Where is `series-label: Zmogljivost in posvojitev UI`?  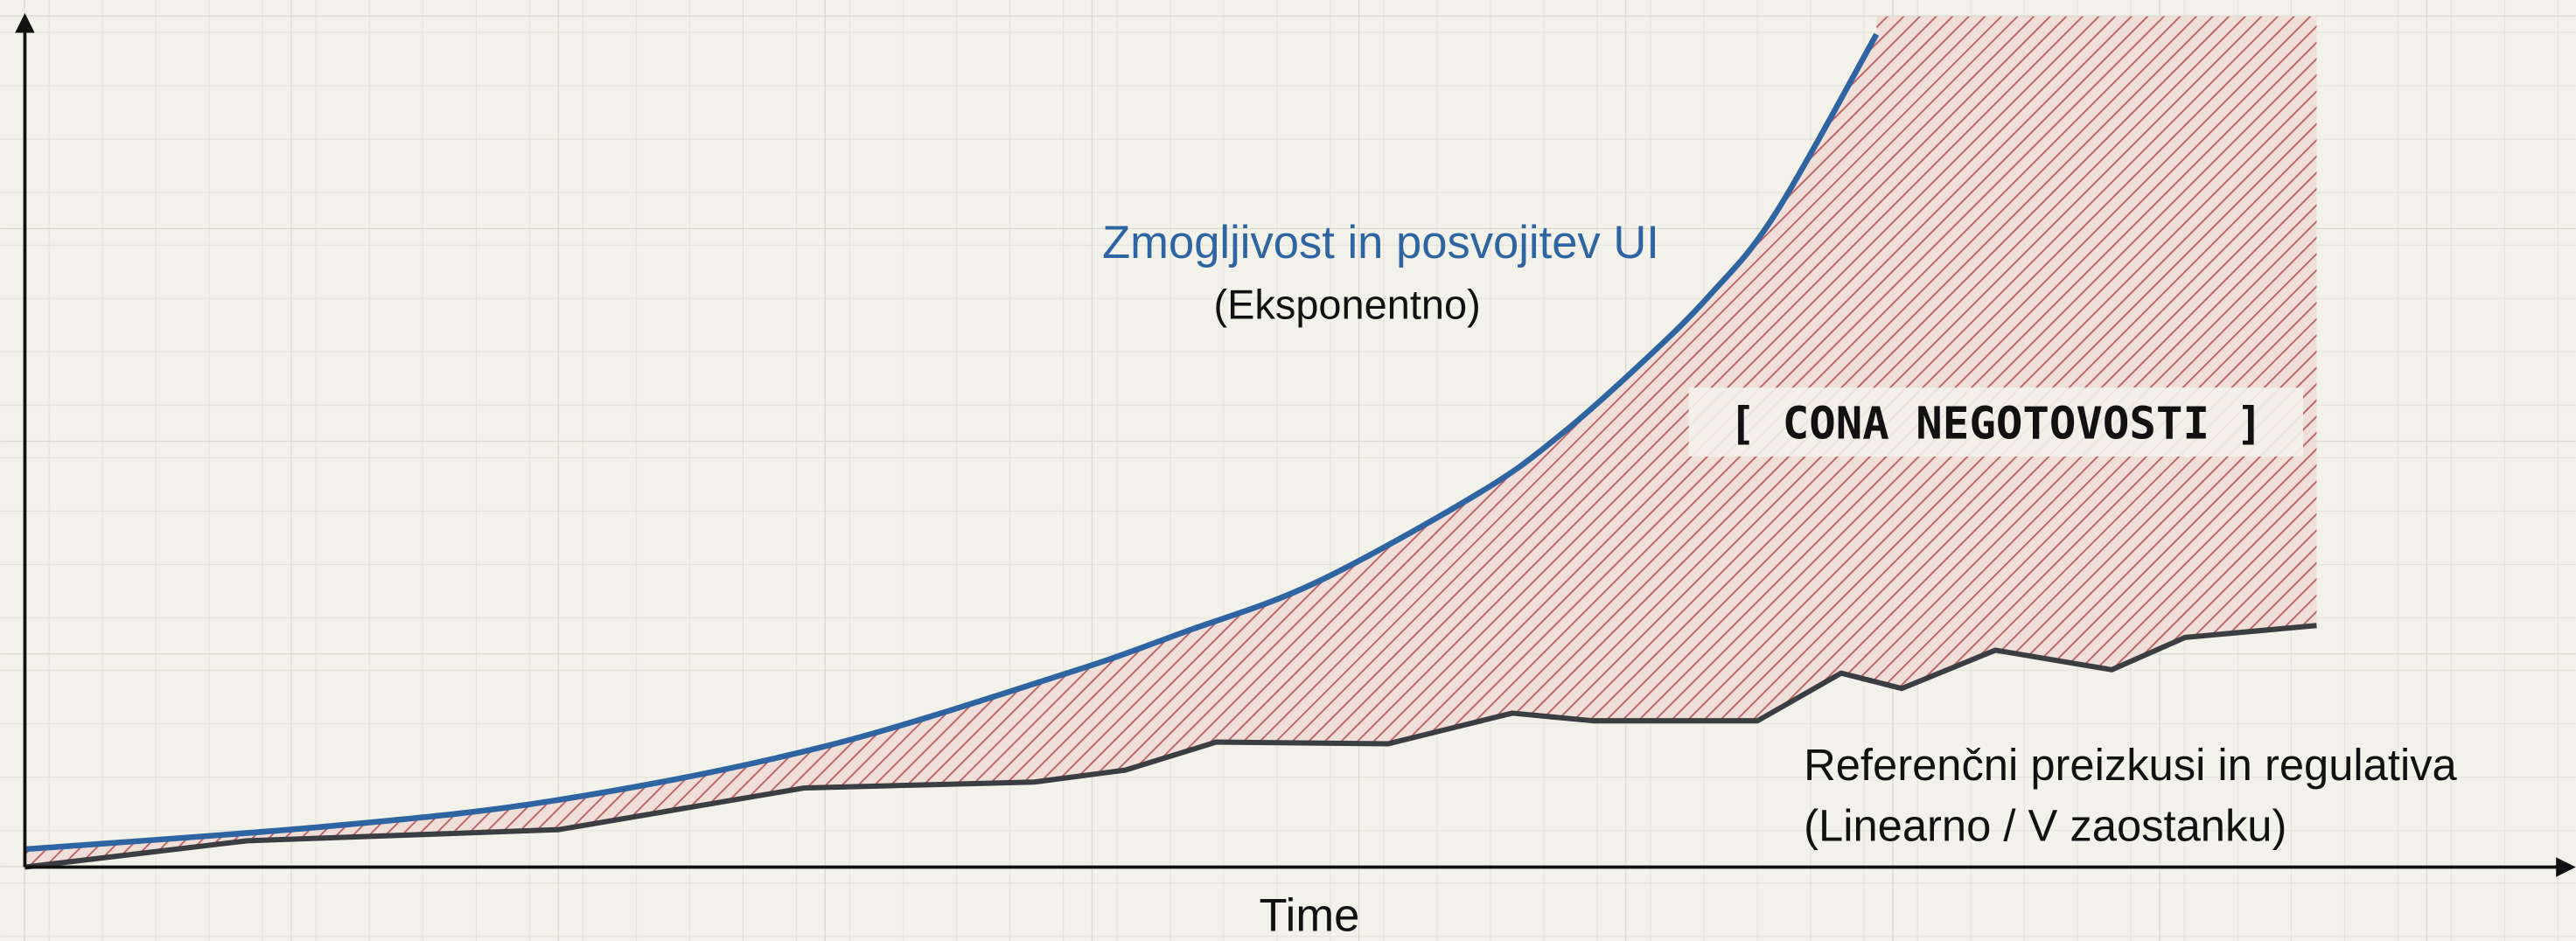
series-label: Zmogljivost in posvojitev UI is located at coordinates (1380, 242).